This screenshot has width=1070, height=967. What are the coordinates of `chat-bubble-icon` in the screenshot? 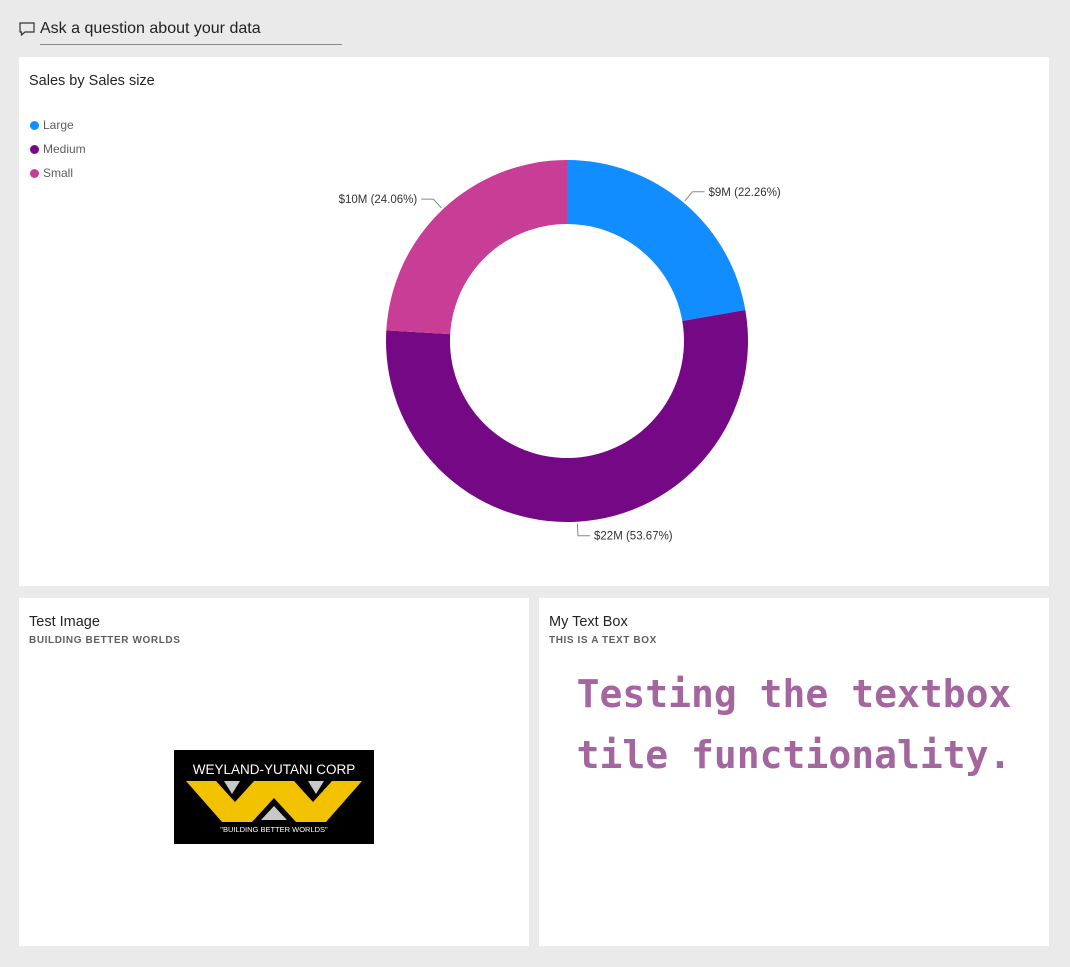 It's located at (27, 29).